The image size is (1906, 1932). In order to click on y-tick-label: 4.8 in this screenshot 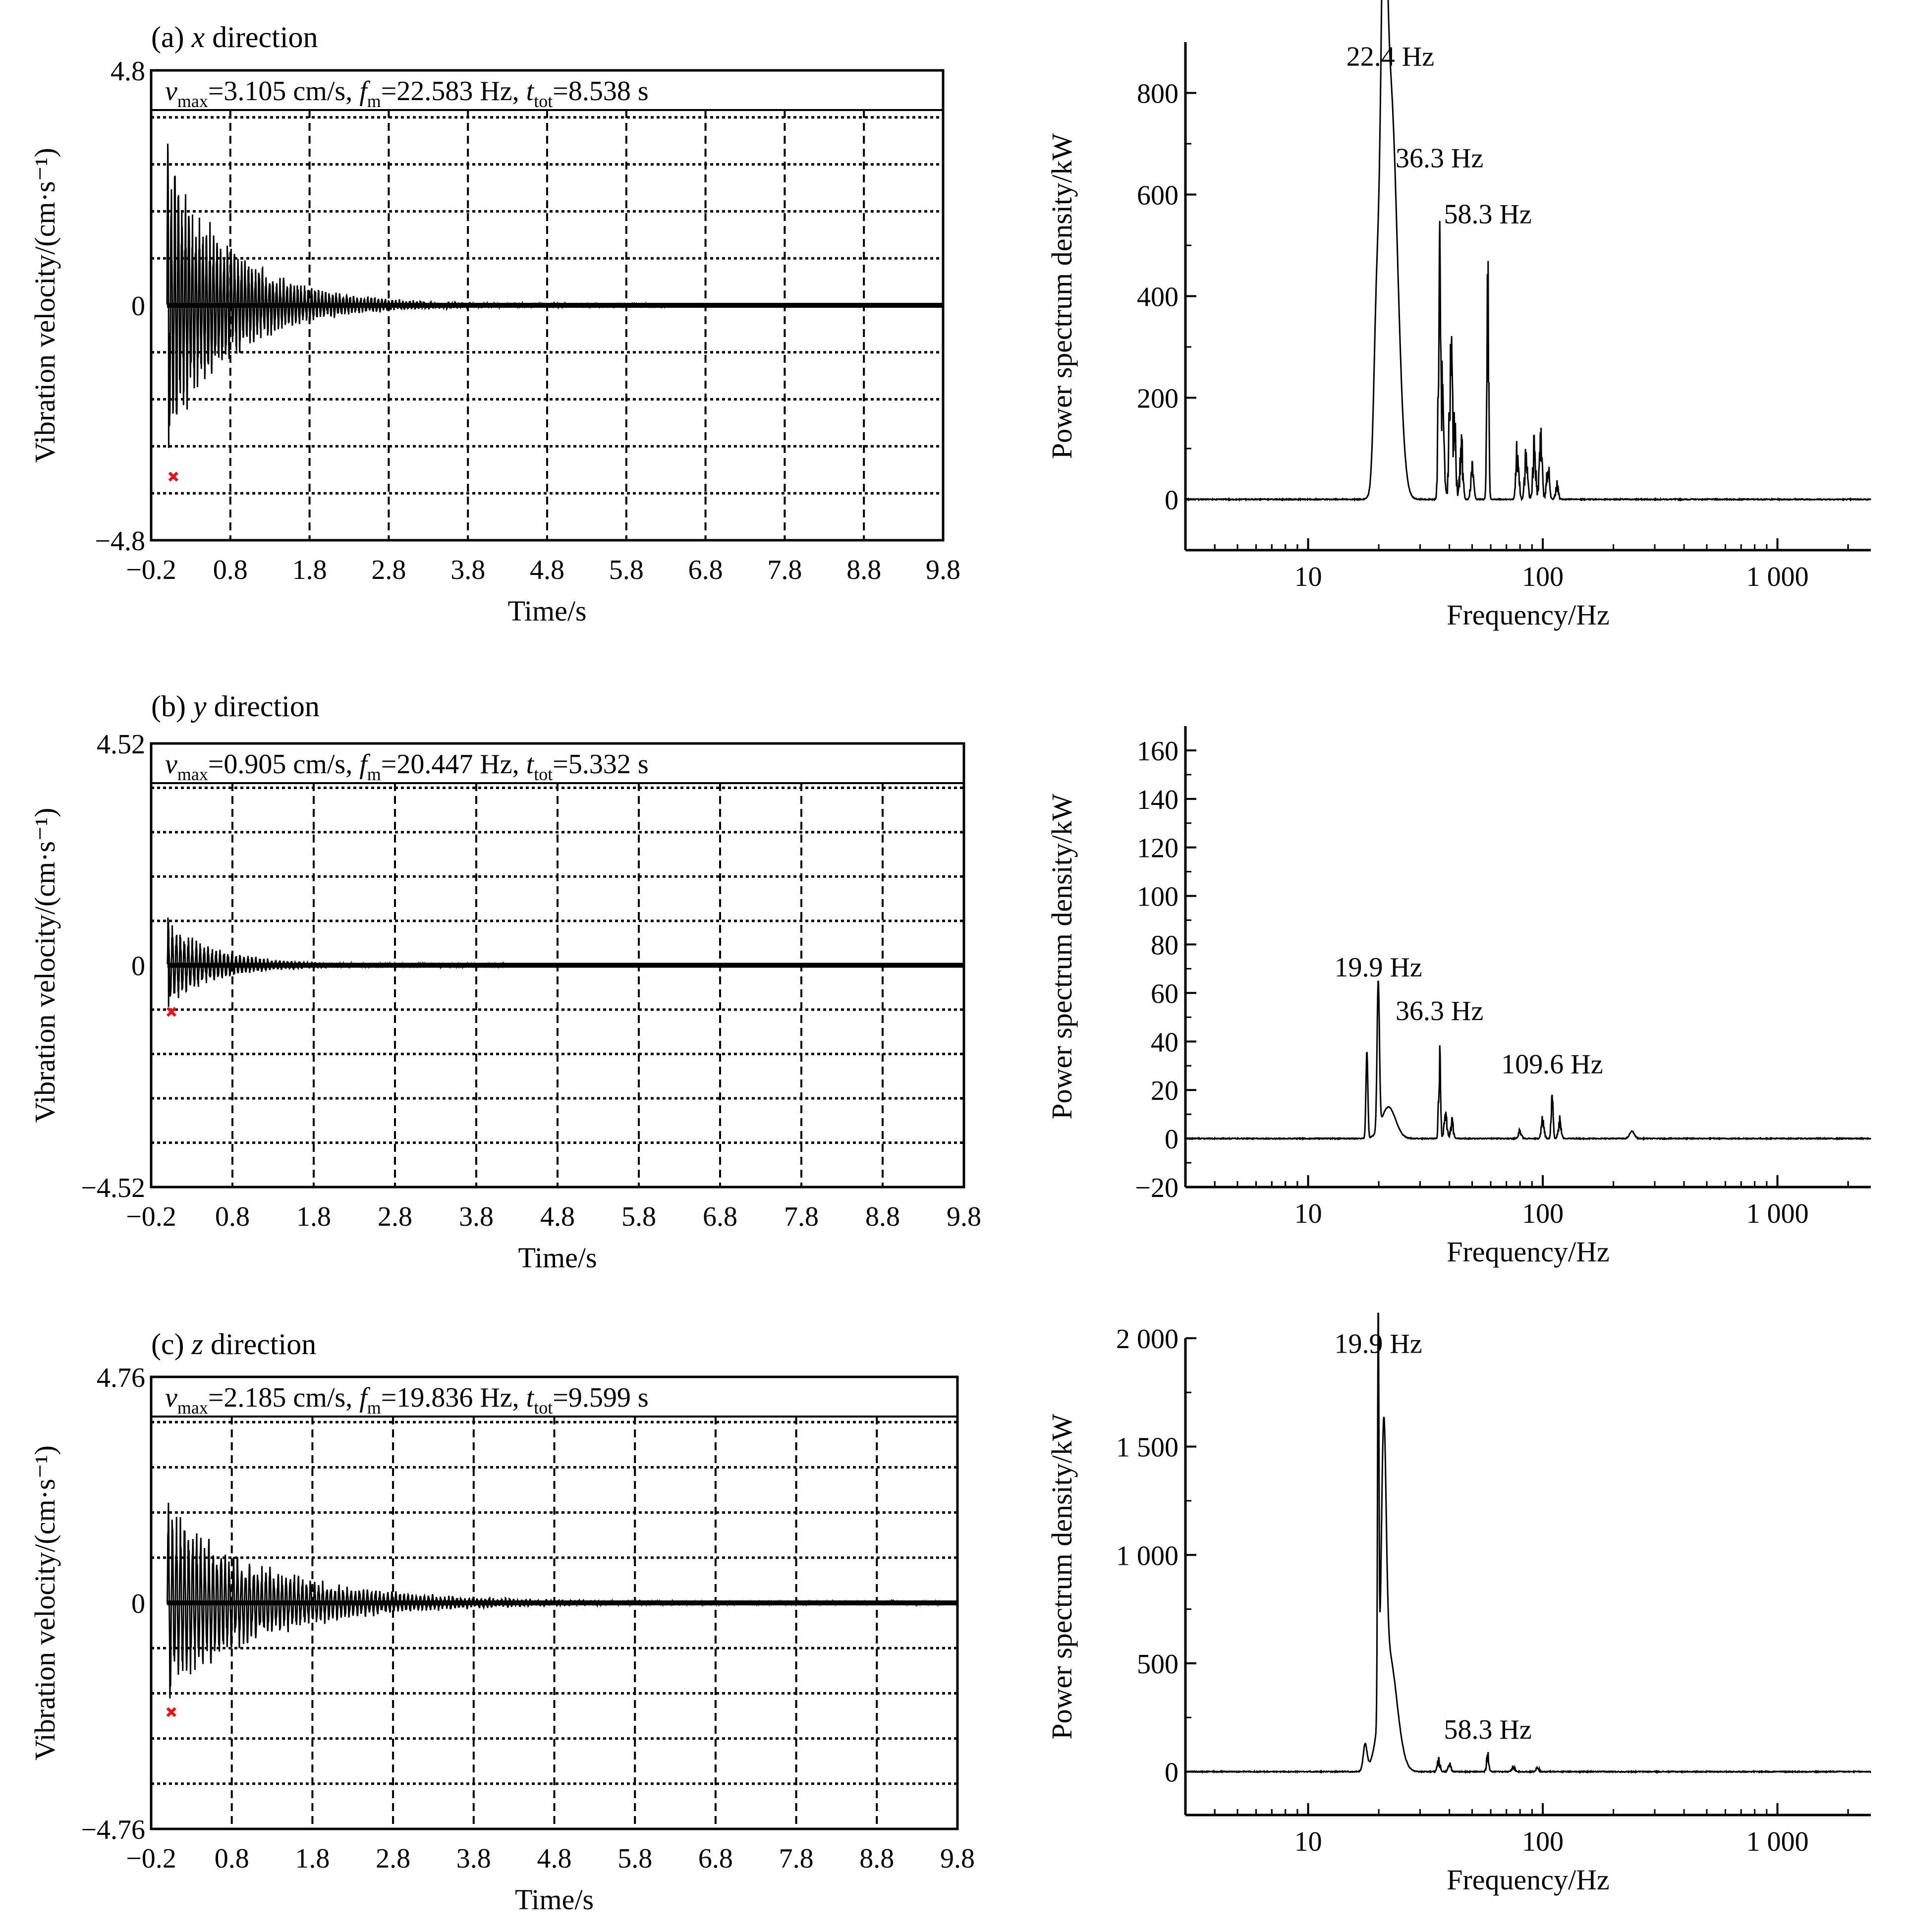, I will do `click(128, 71)`.